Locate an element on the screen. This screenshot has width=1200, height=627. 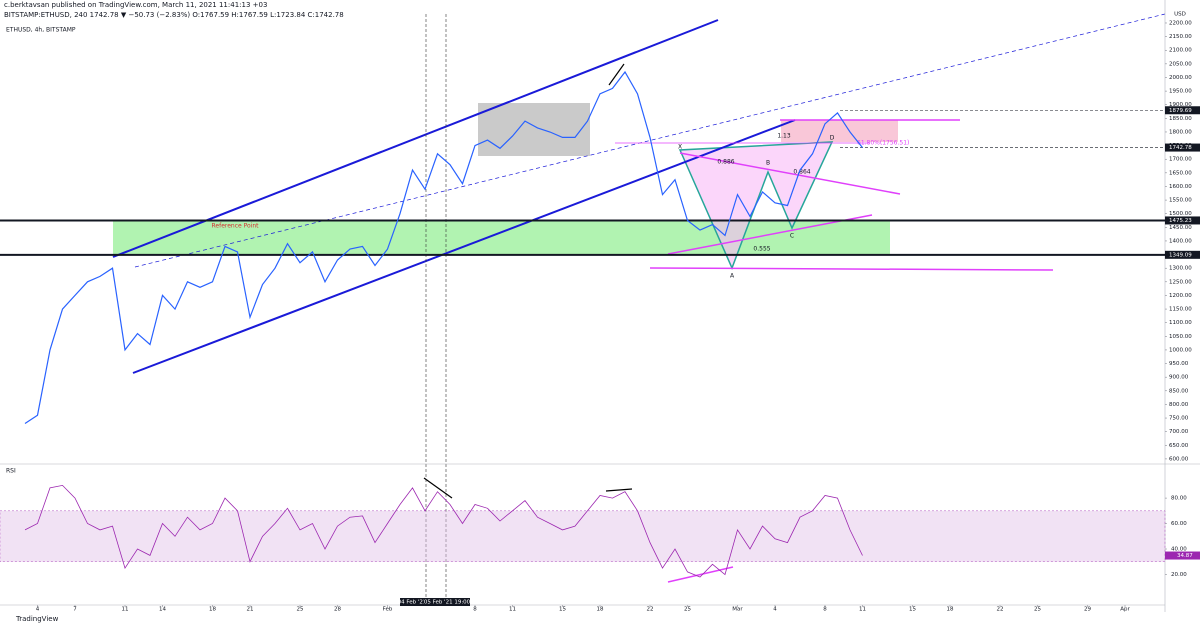
range-box is located at coordinates (534, 129).